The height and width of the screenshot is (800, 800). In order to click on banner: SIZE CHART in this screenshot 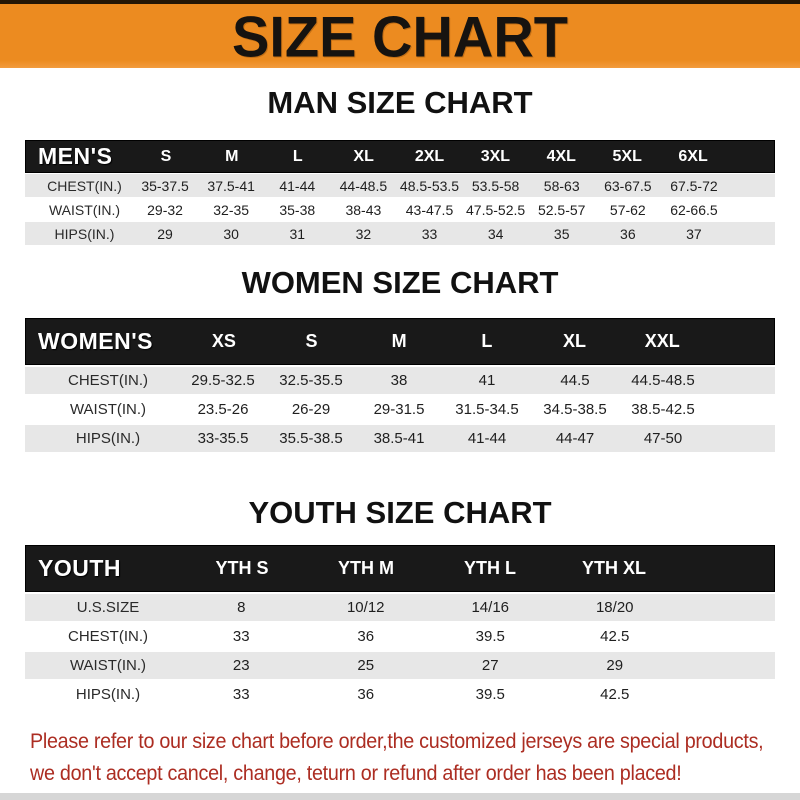, I will do `click(400, 36)`.